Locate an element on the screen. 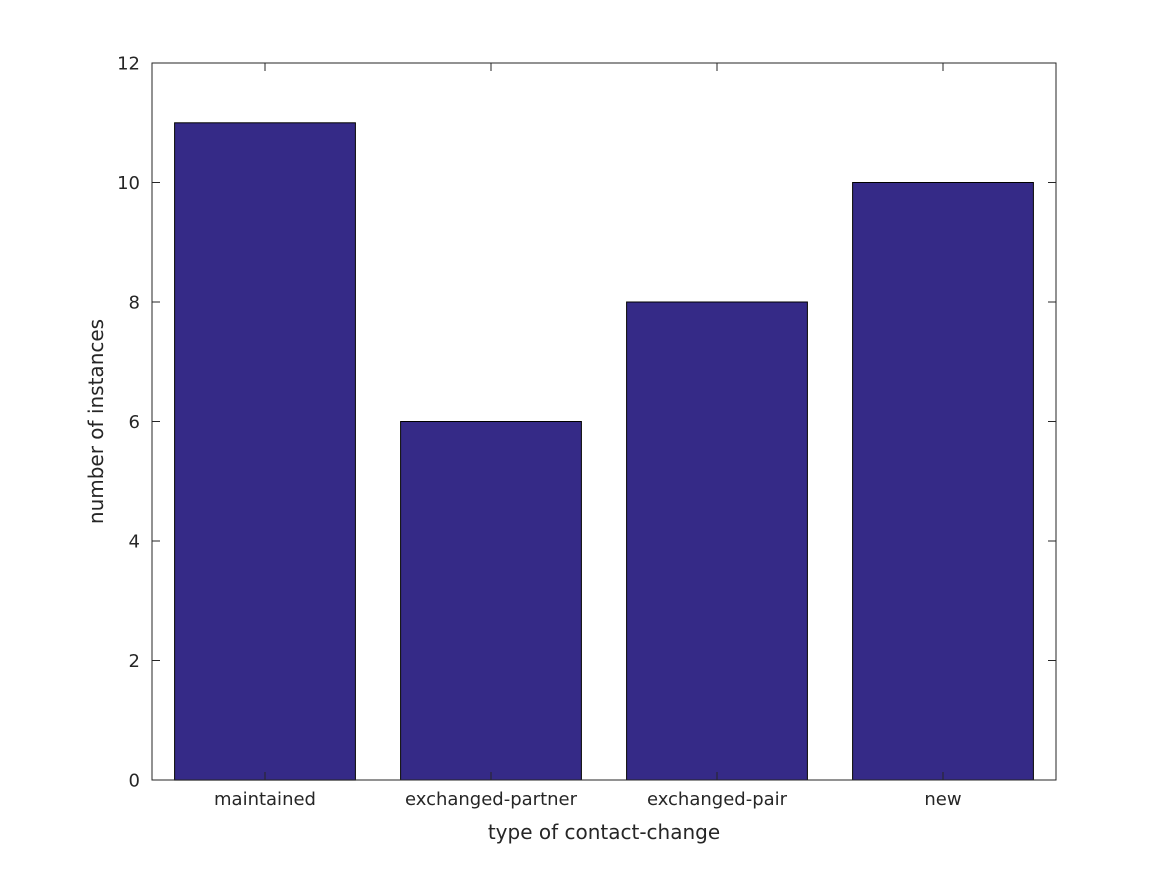  bar-new is located at coordinates (943, 481).